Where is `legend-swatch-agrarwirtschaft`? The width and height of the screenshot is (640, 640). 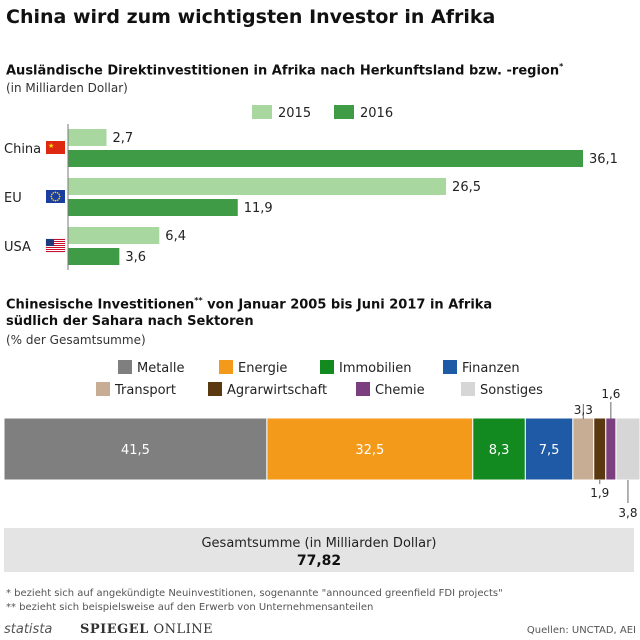
legend-swatch-agrarwirtschaft is located at coordinates (215, 389).